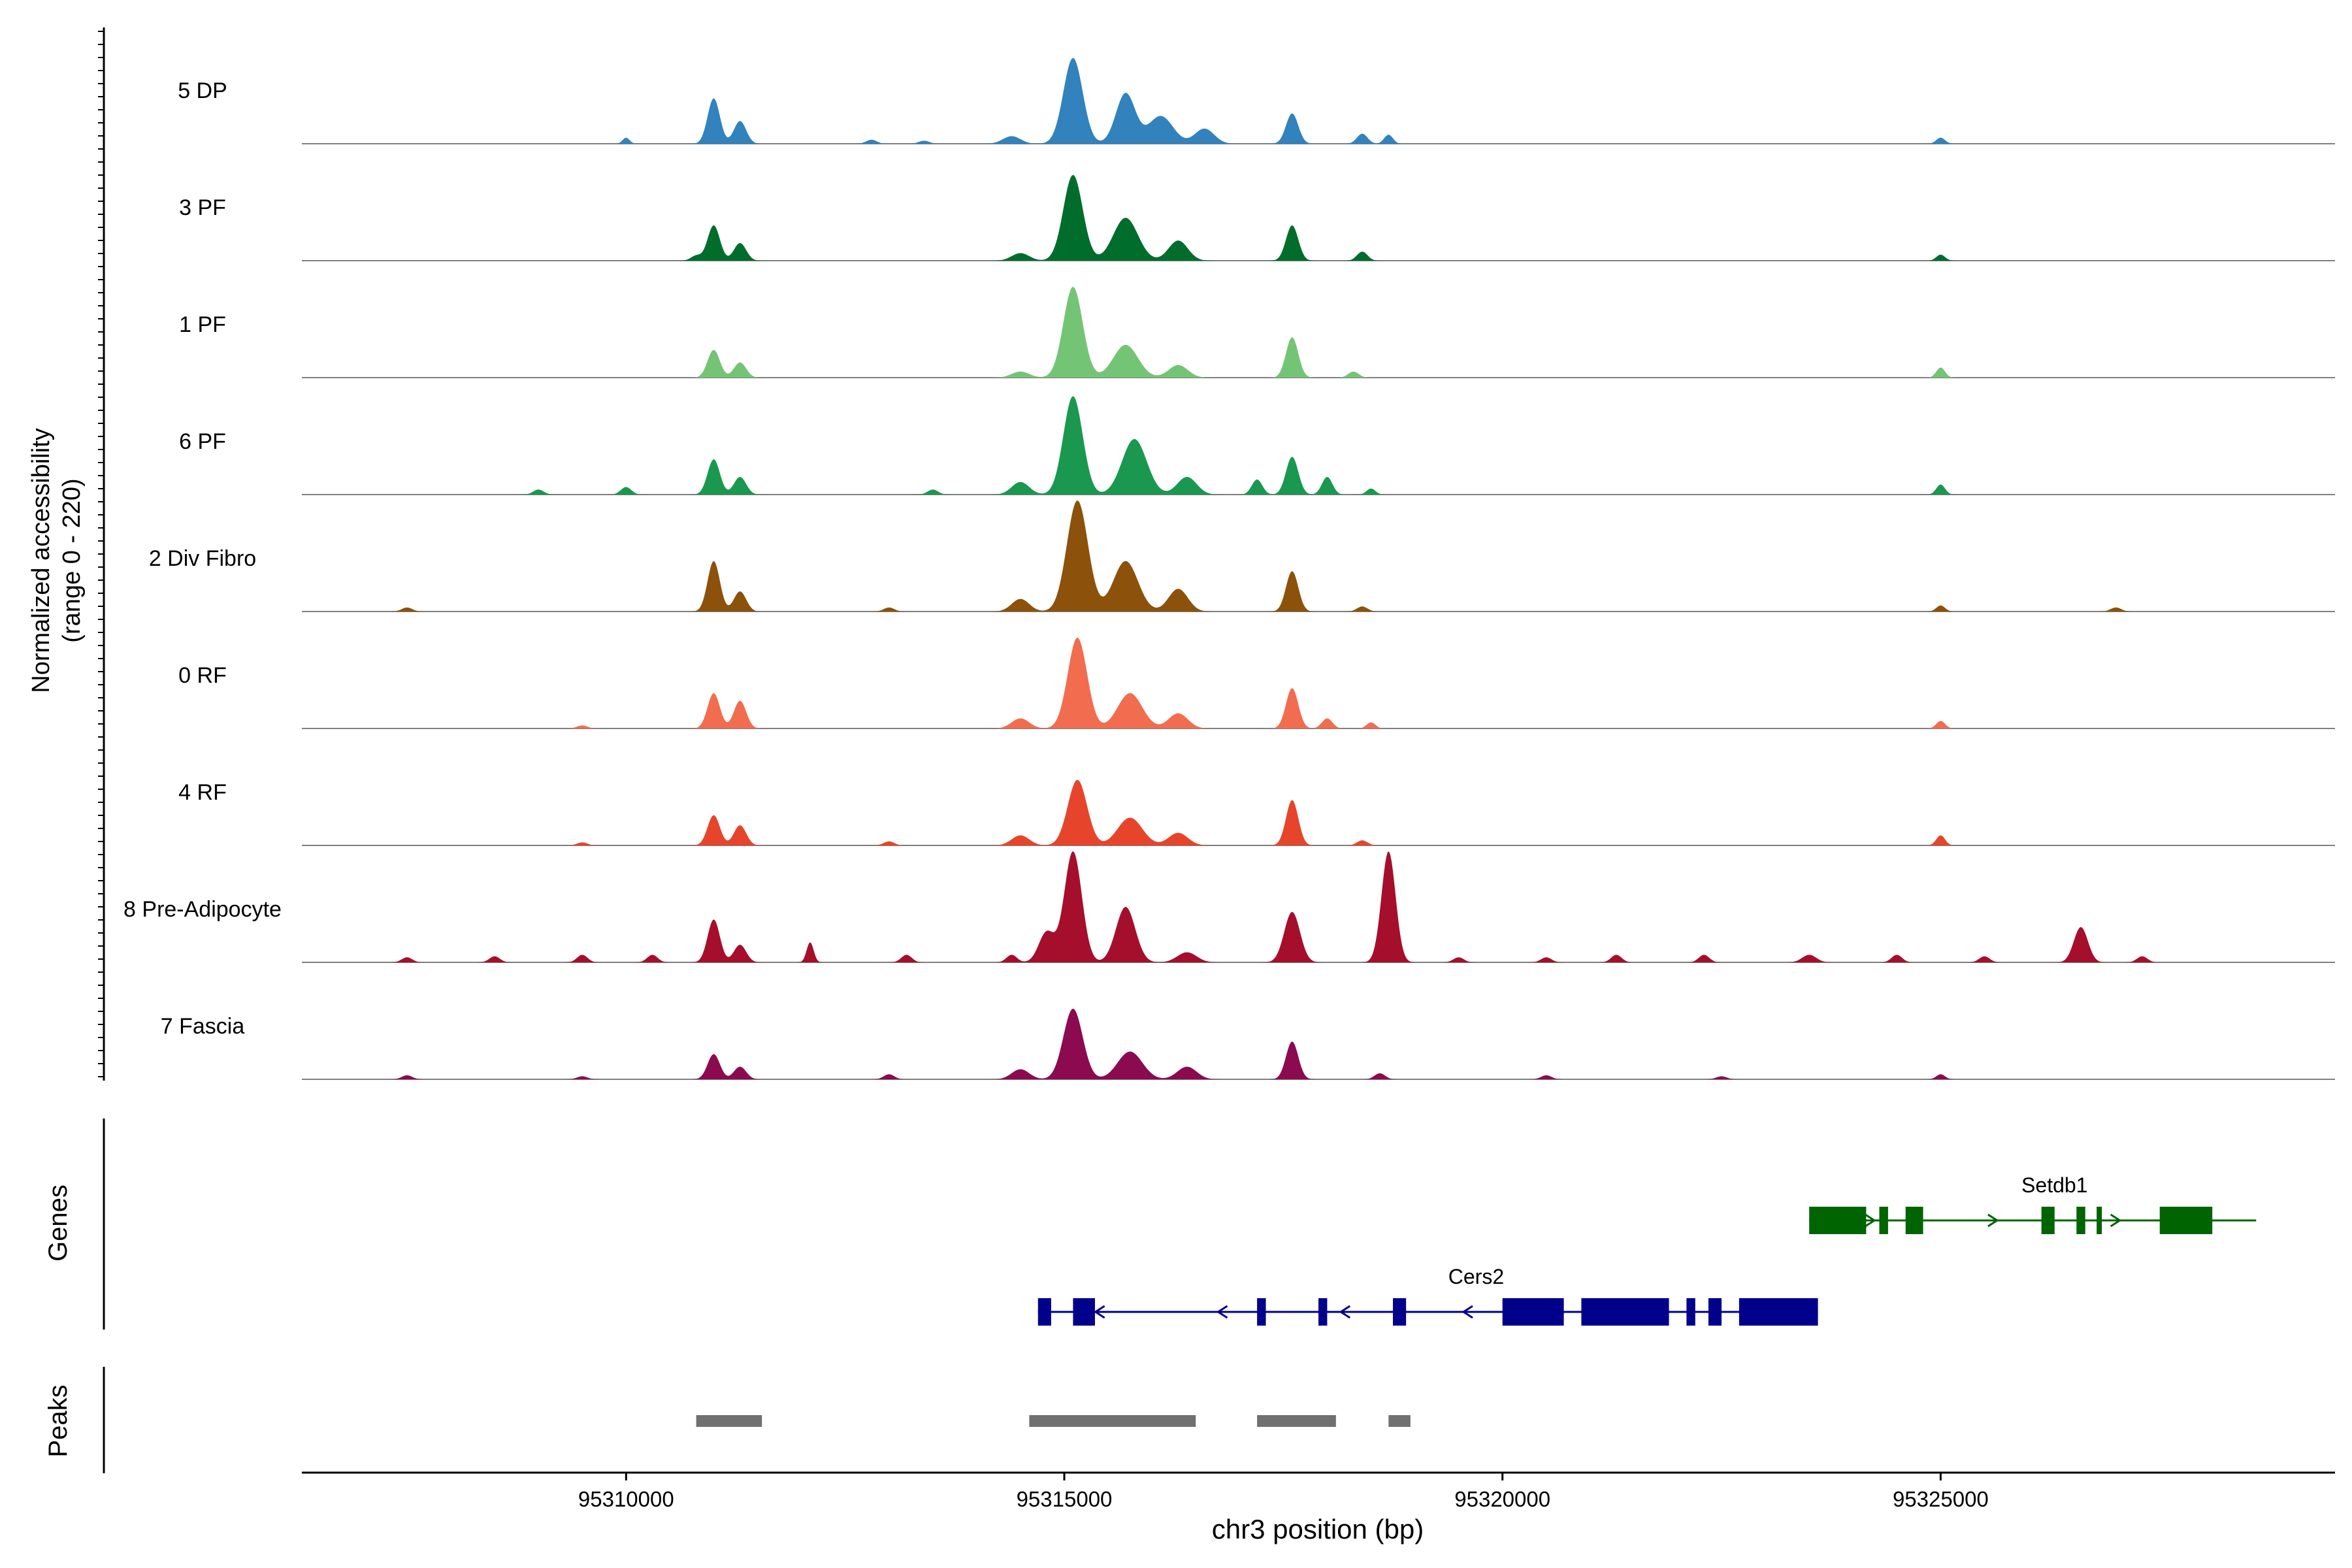  Describe the element at coordinates (72, 560) in the screenshot. I see `coverage-y-label-line2: (range 0 - 220)` at that location.